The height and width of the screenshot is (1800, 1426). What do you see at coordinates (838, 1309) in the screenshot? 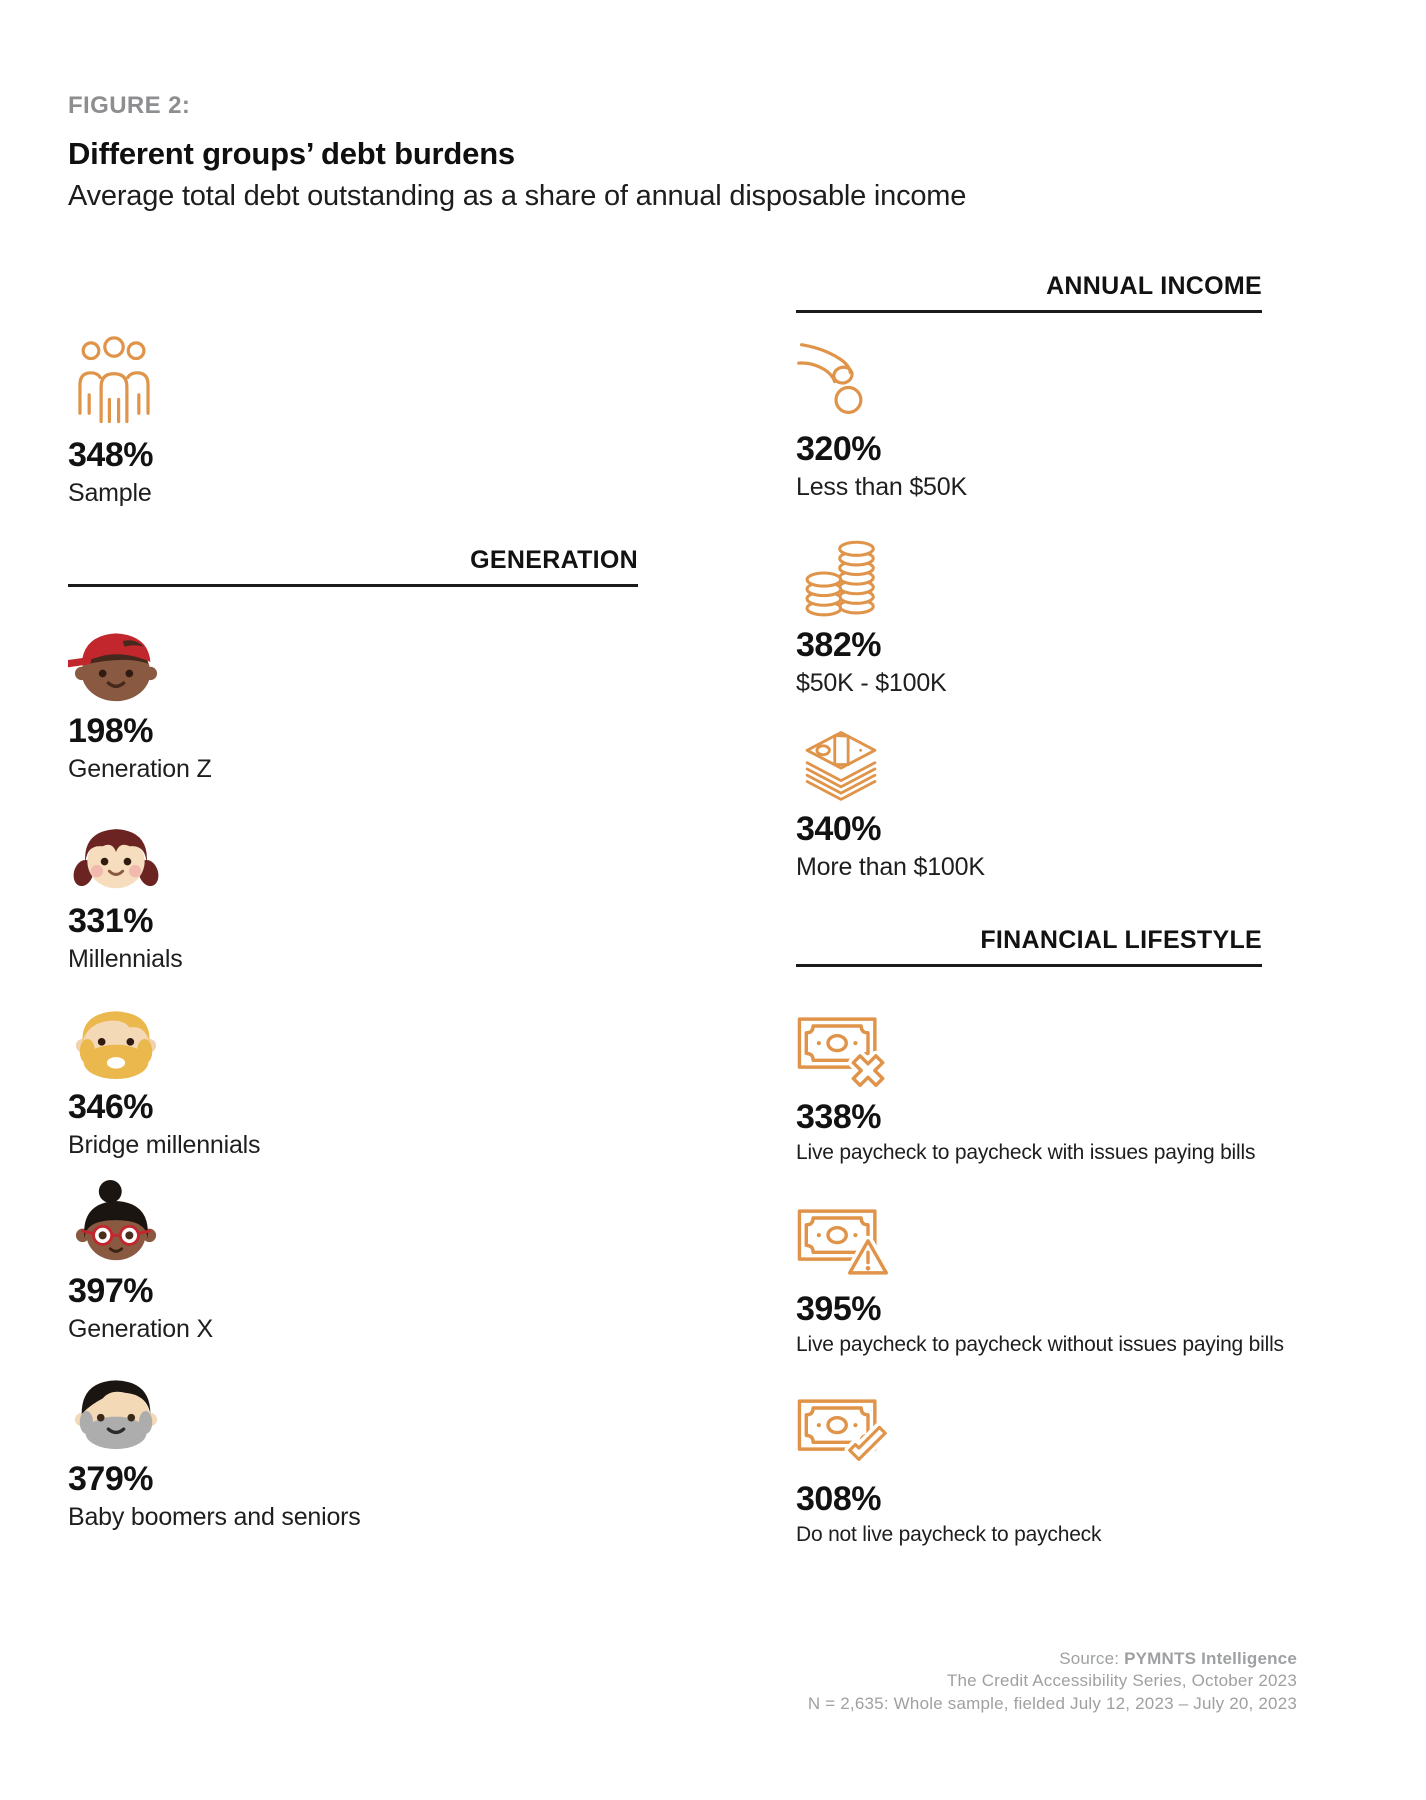
I see `stat-value: 395%` at bounding box center [838, 1309].